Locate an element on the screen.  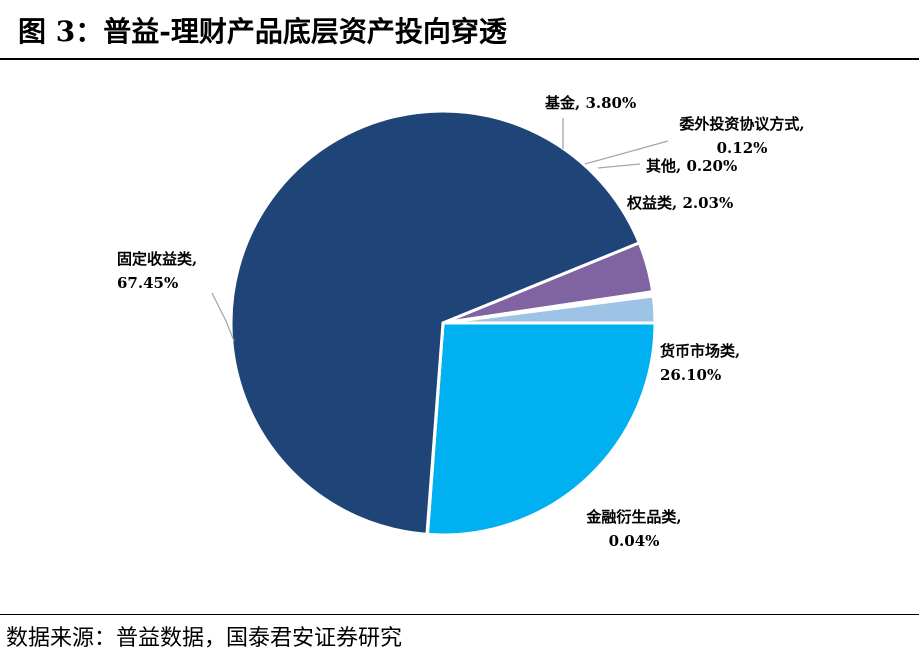
chart-title: 图 3：普益-理财产品底层资产投向穿透 is located at coordinates (262, 31).